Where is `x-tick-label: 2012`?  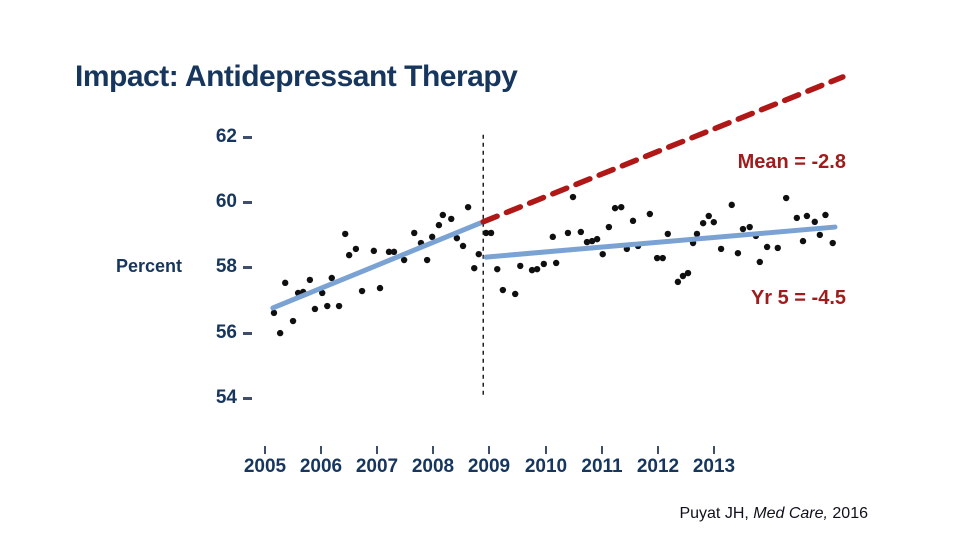 x-tick-label: 2012 is located at coordinates (658, 466).